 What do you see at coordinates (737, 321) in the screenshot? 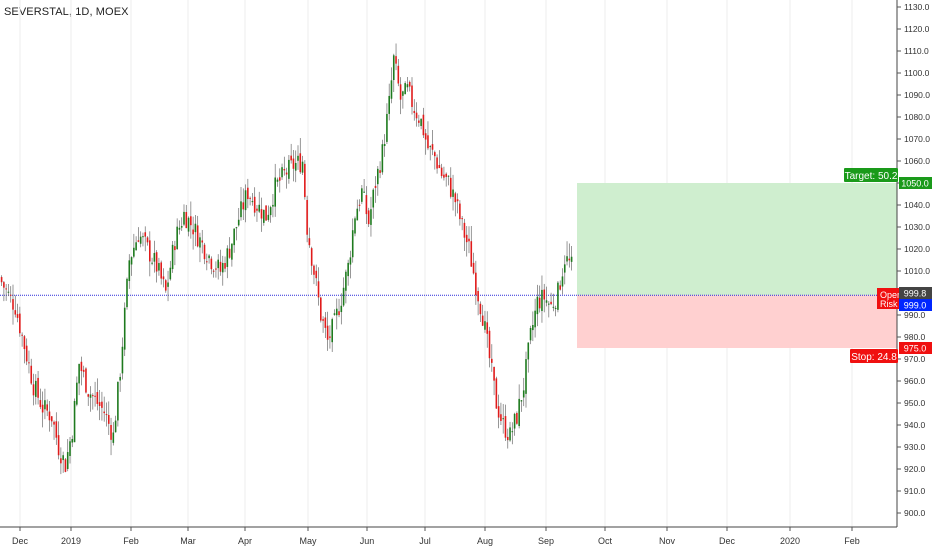
I see `stop-zone` at bounding box center [737, 321].